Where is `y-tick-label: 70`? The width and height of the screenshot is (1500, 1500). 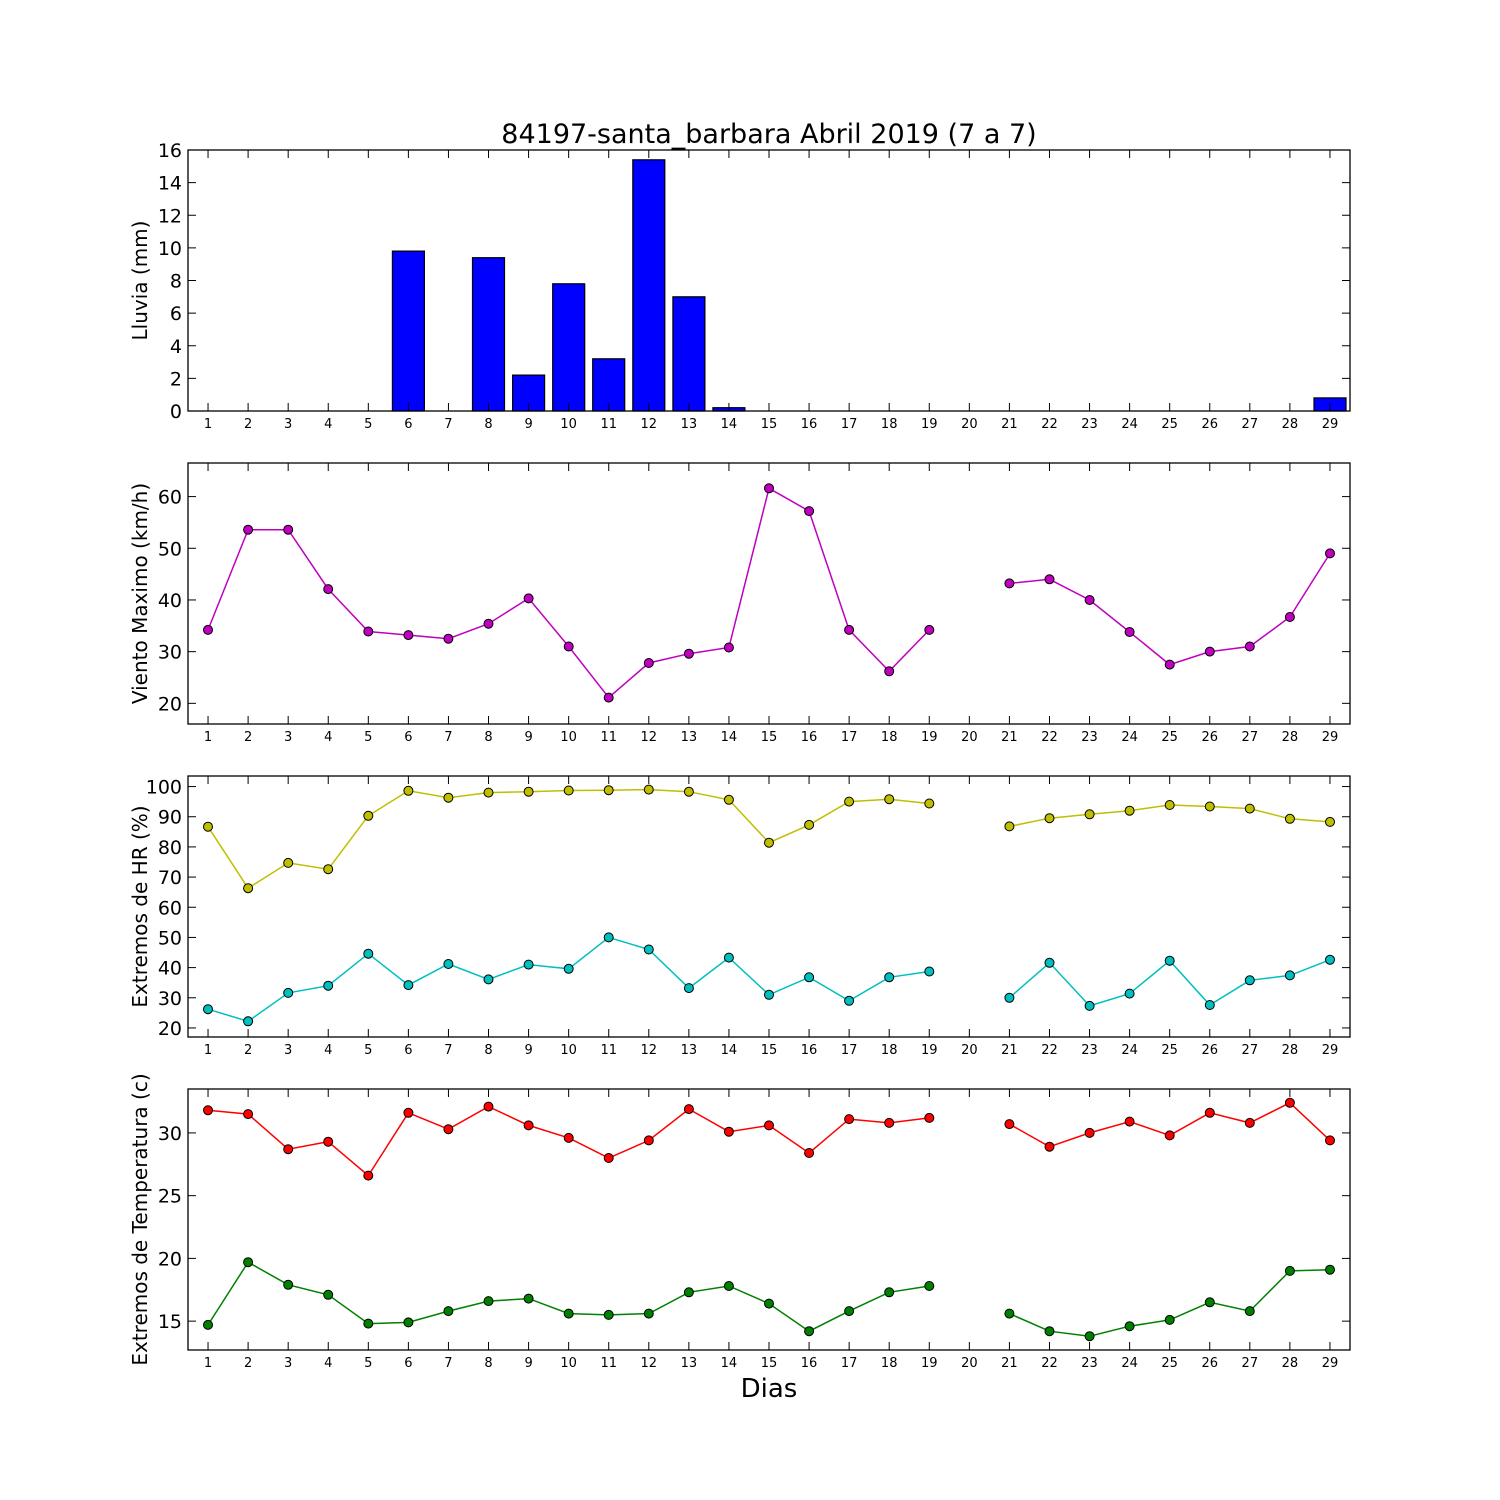 y-tick-label: 70 is located at coordinates (170, 878).